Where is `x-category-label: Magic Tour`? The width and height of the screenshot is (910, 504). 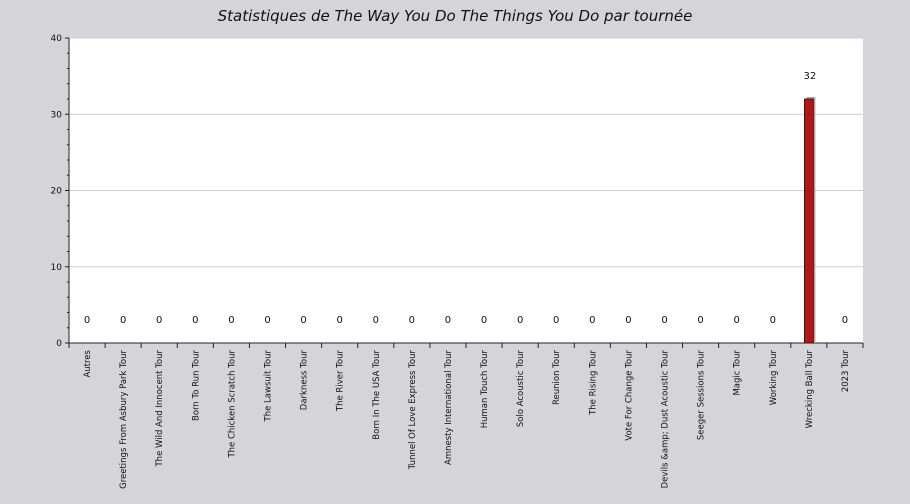 x-category-label: Magic Tour is located at coordinates (738, 373).